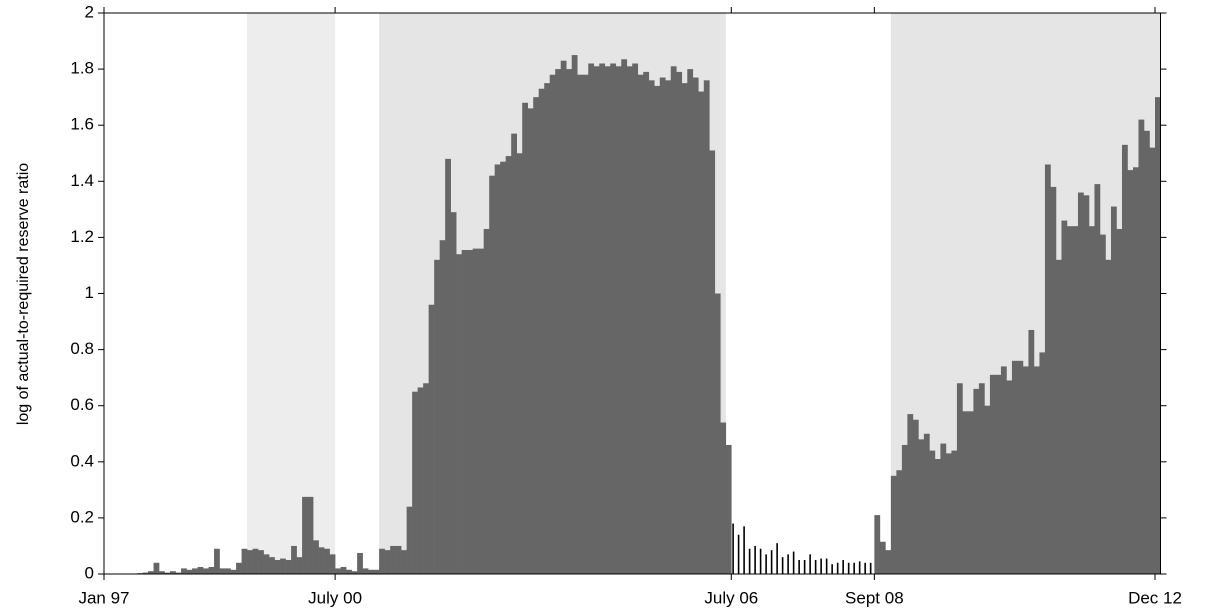 The image size is (1214, 614). I want to click on y-tick-label: 1.6, so click(82, 124).